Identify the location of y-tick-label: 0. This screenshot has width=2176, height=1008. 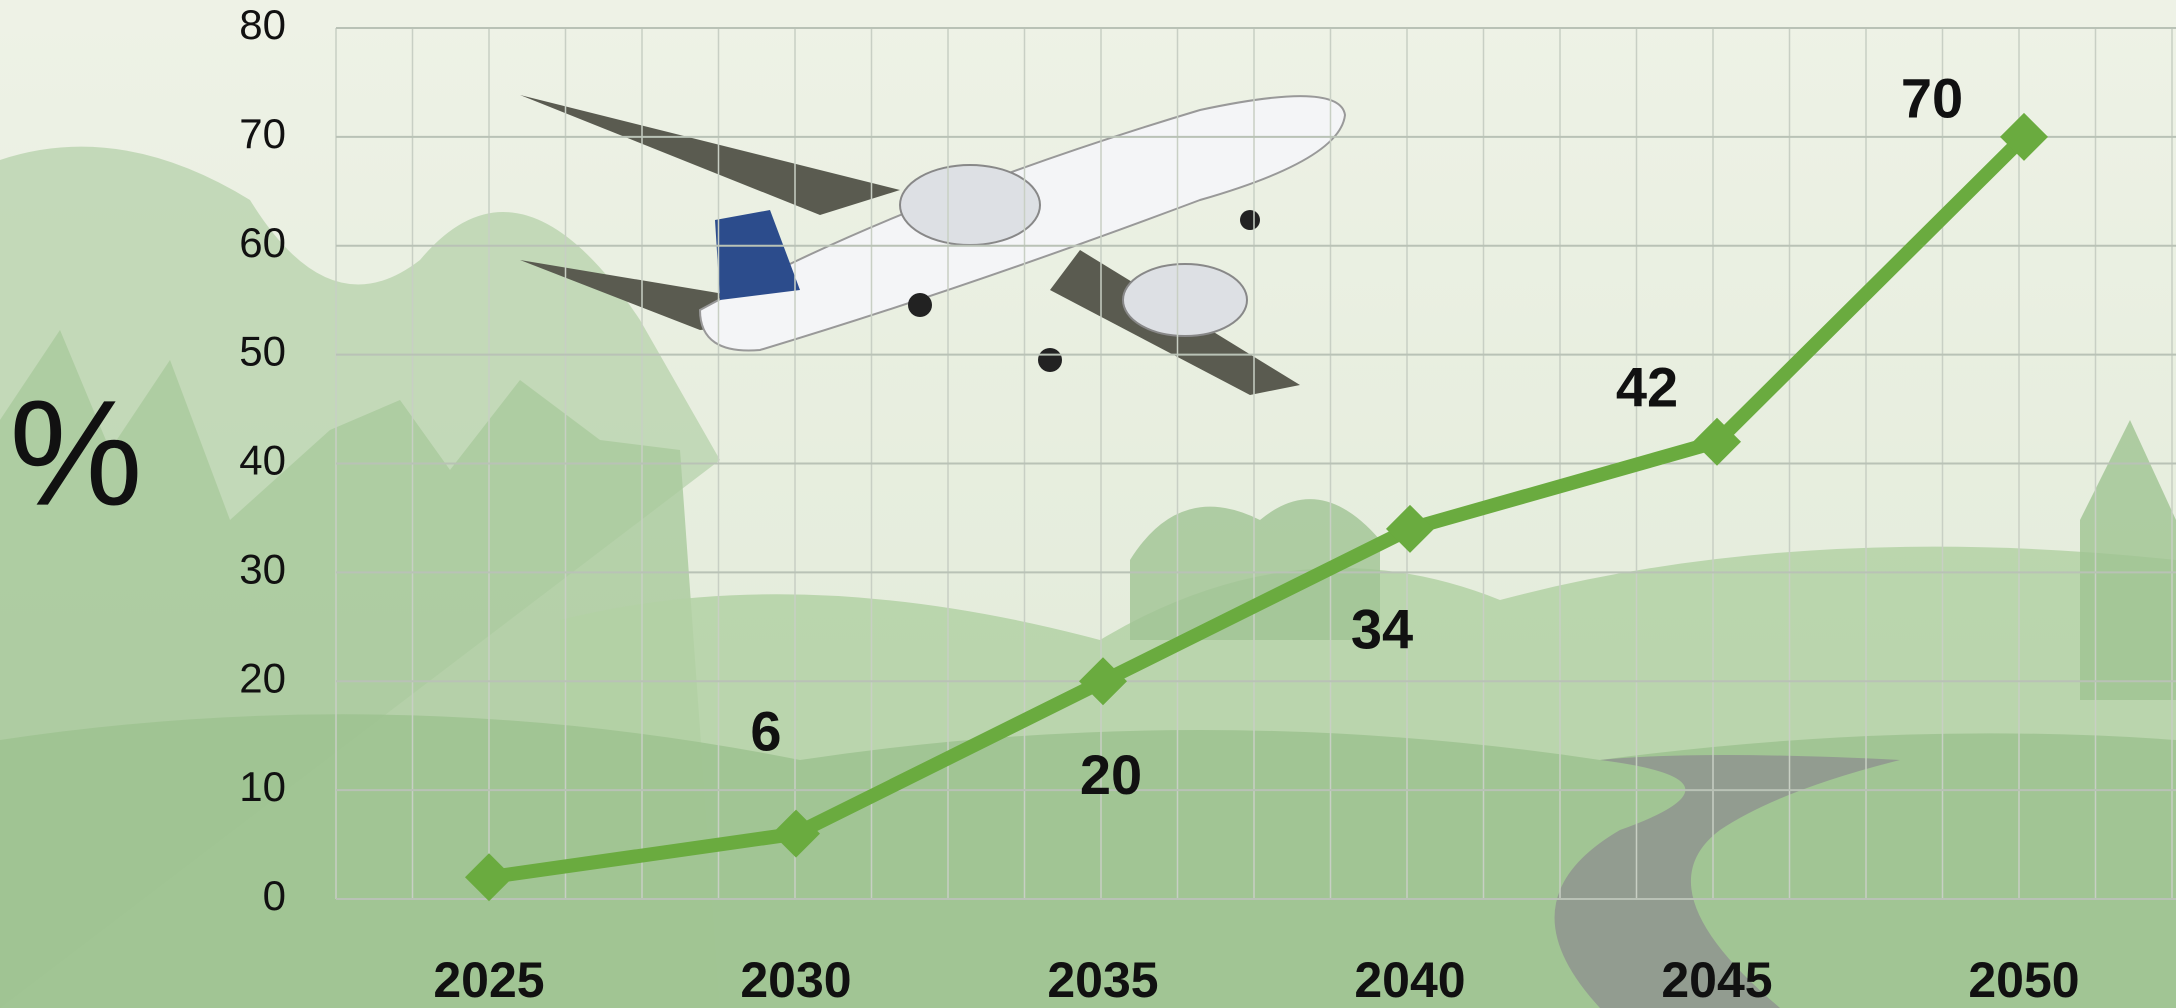
(274, 895).